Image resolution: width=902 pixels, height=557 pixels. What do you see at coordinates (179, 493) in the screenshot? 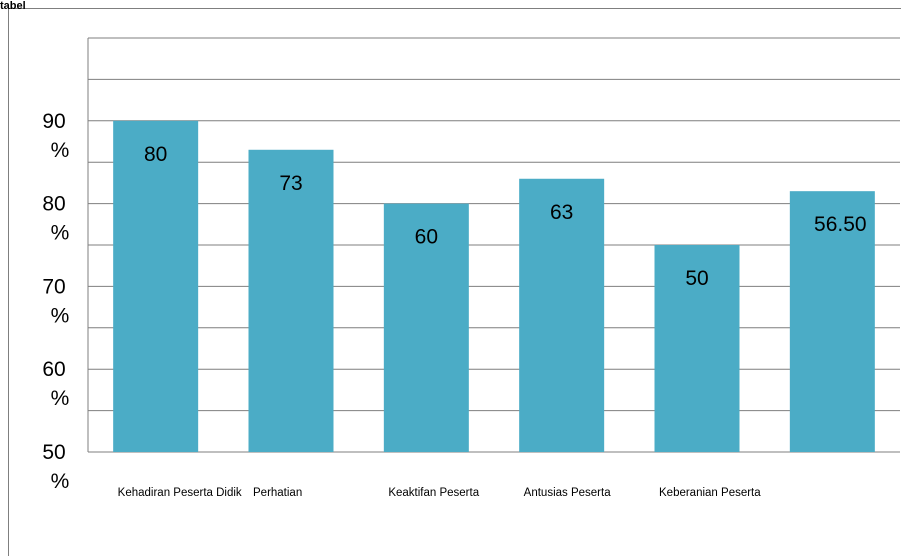
I see `category-label: Kehadiran Peserta Didik` at bounding box center [179, 493].